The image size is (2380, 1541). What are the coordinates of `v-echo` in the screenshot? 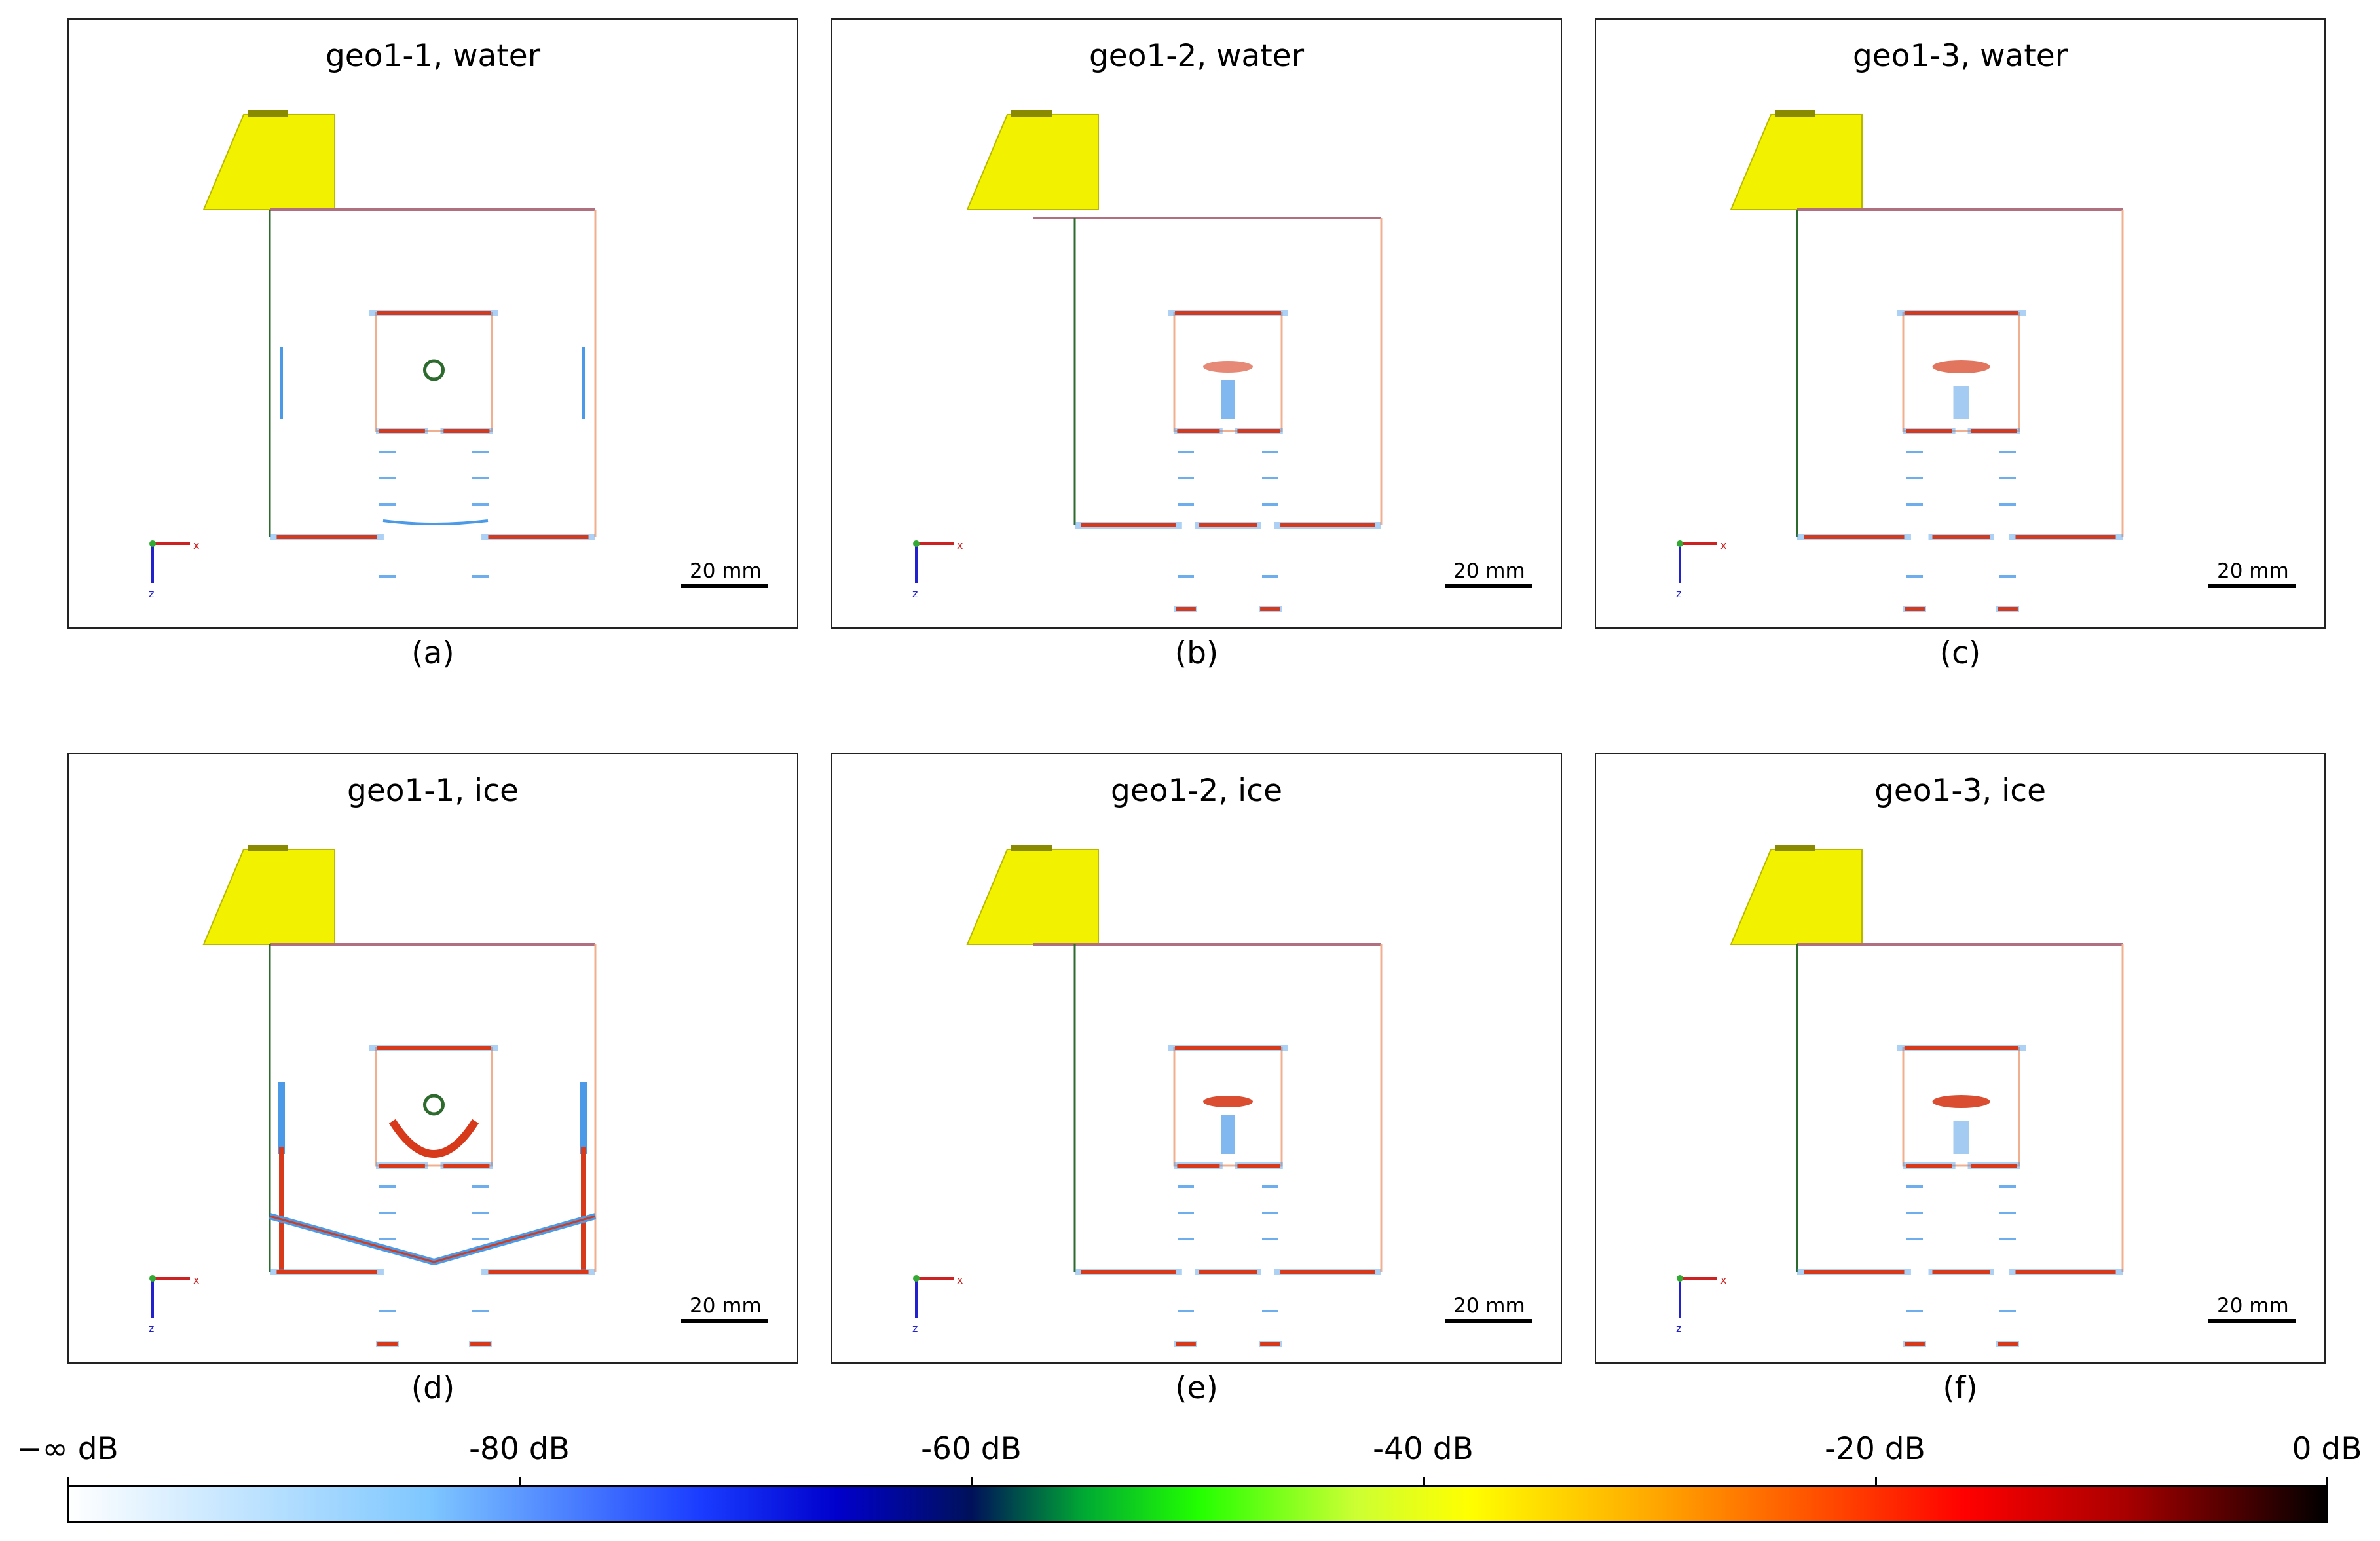 It's located at (433, 1239).